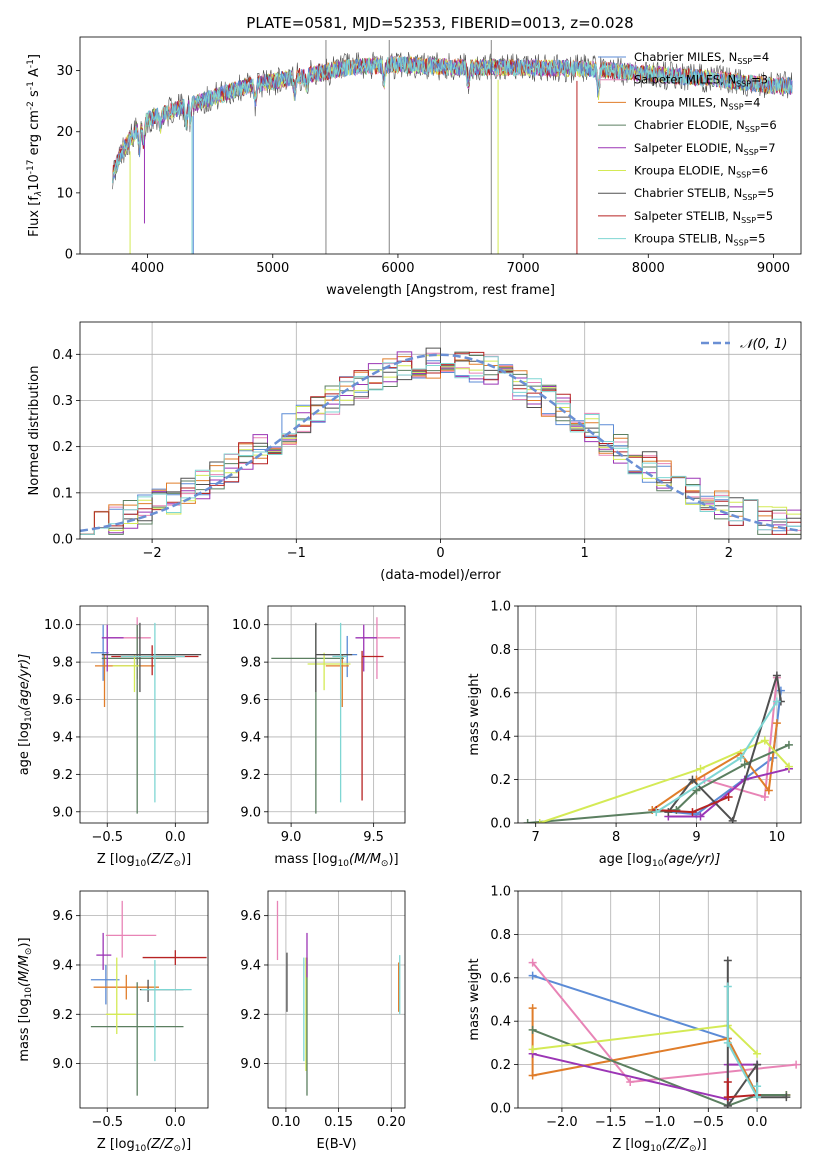  What do you see at coordinates (500, 1109) in the screenshot?
I see `y-tick-label: 0.0` at bounding box center [500, 1109].